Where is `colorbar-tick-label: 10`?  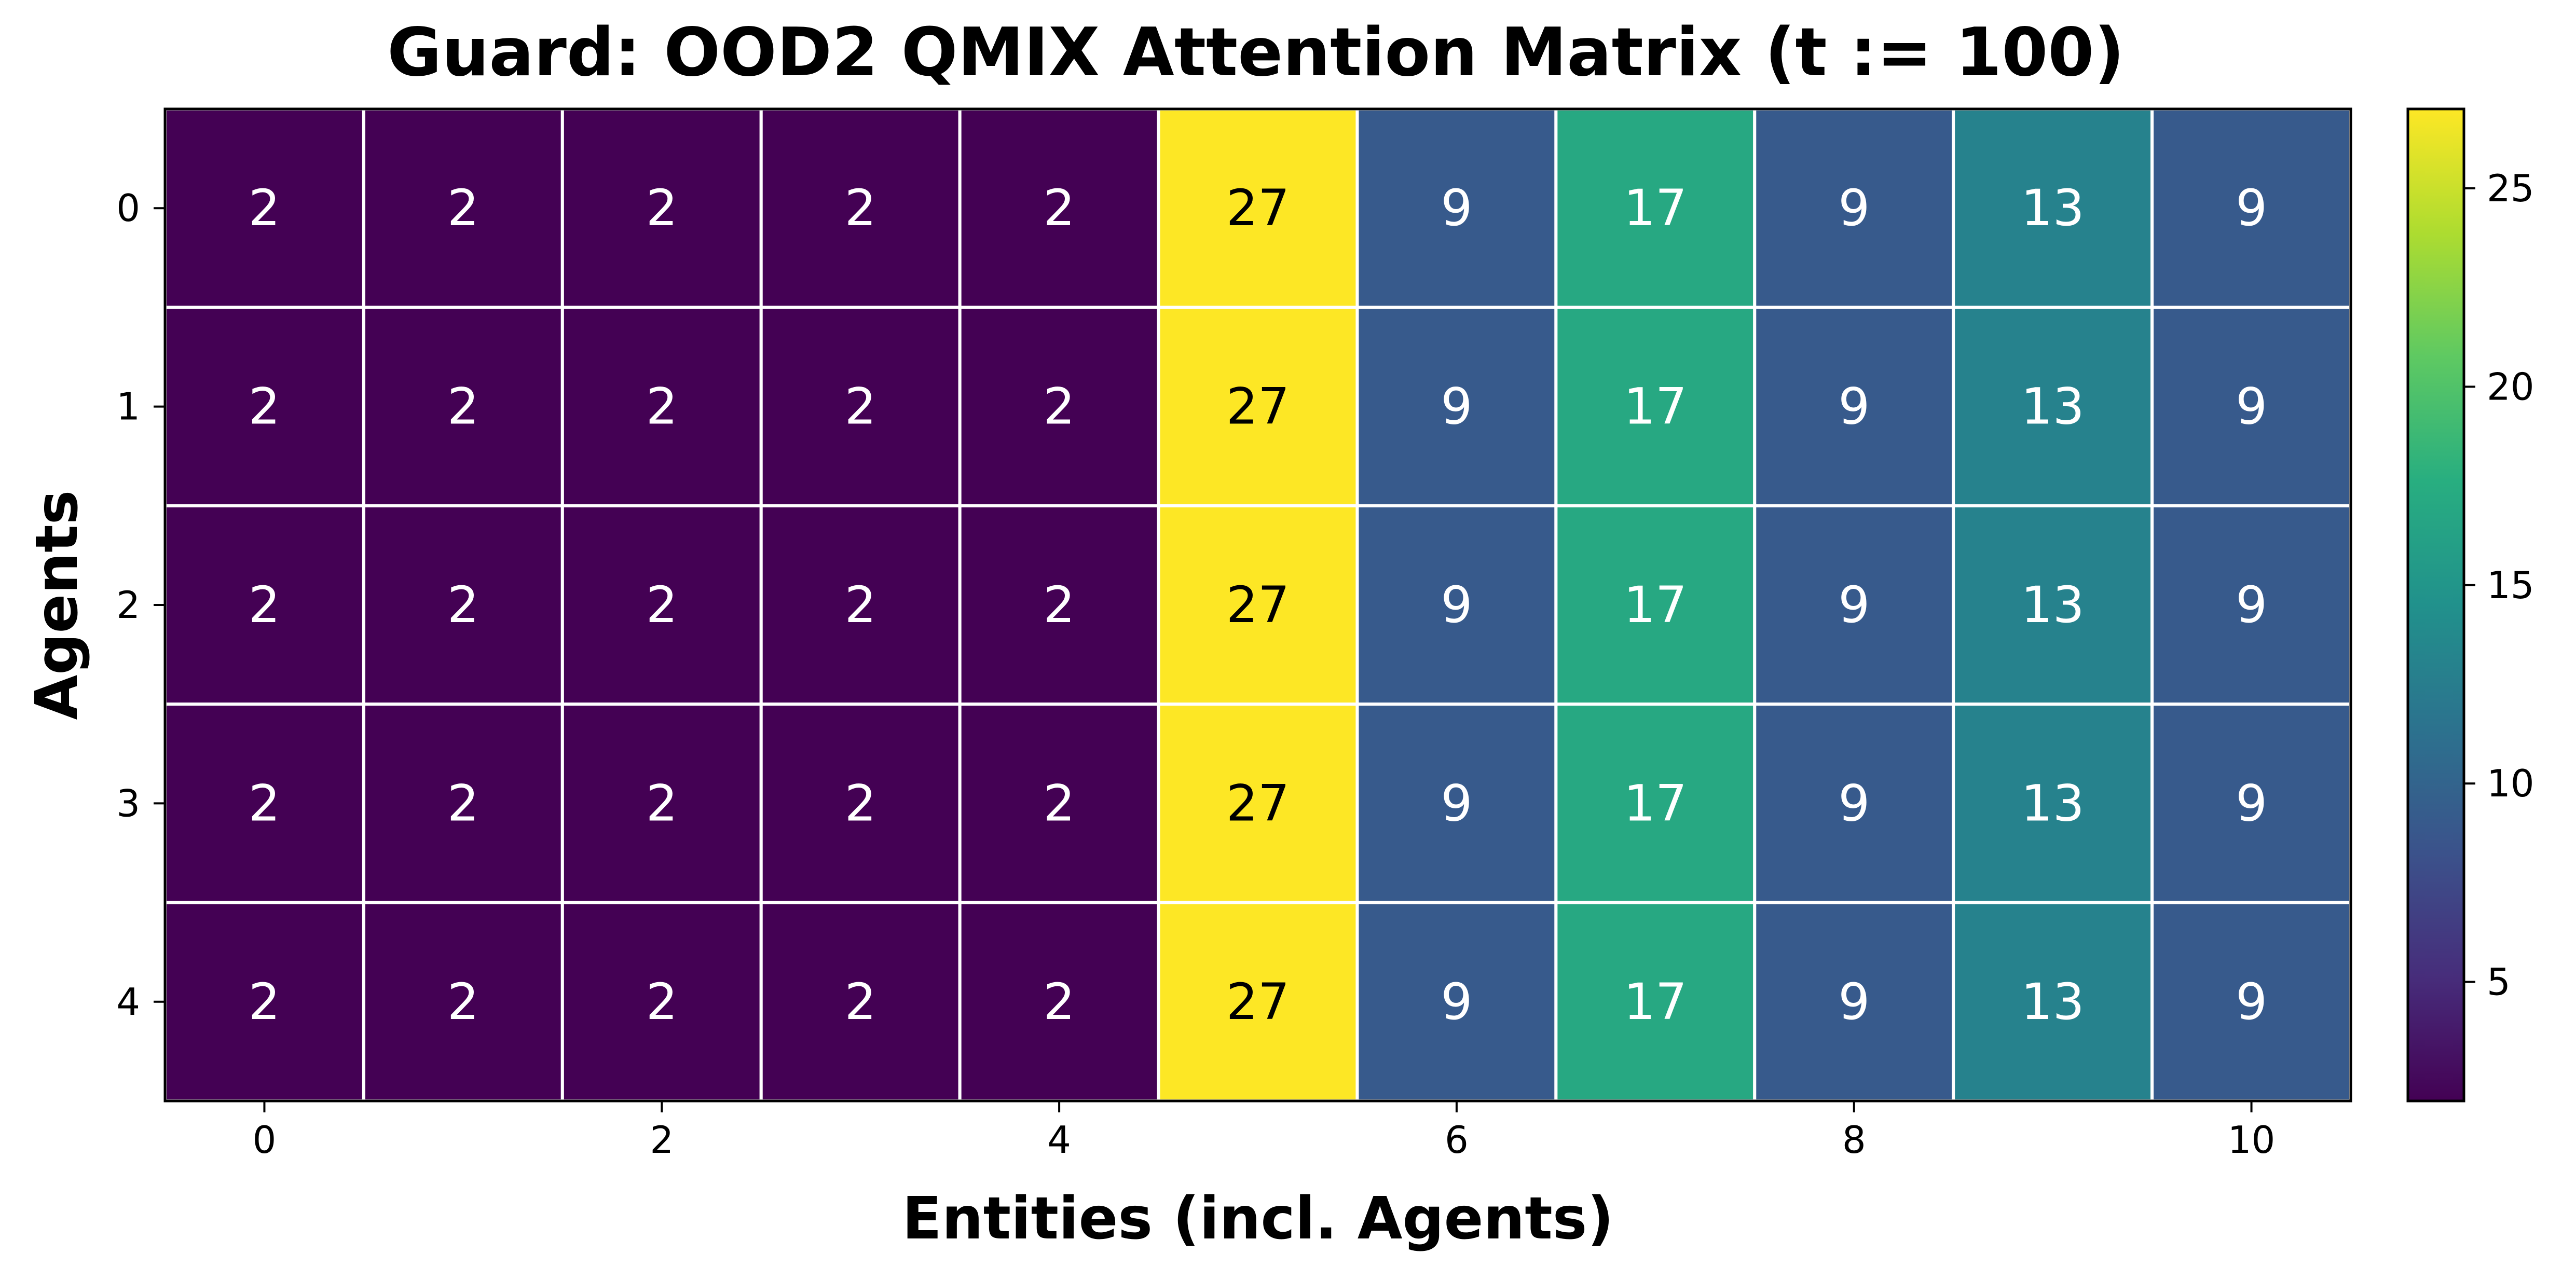
colorbar-tick-label: 10 is located at coordinates (2510, 783).